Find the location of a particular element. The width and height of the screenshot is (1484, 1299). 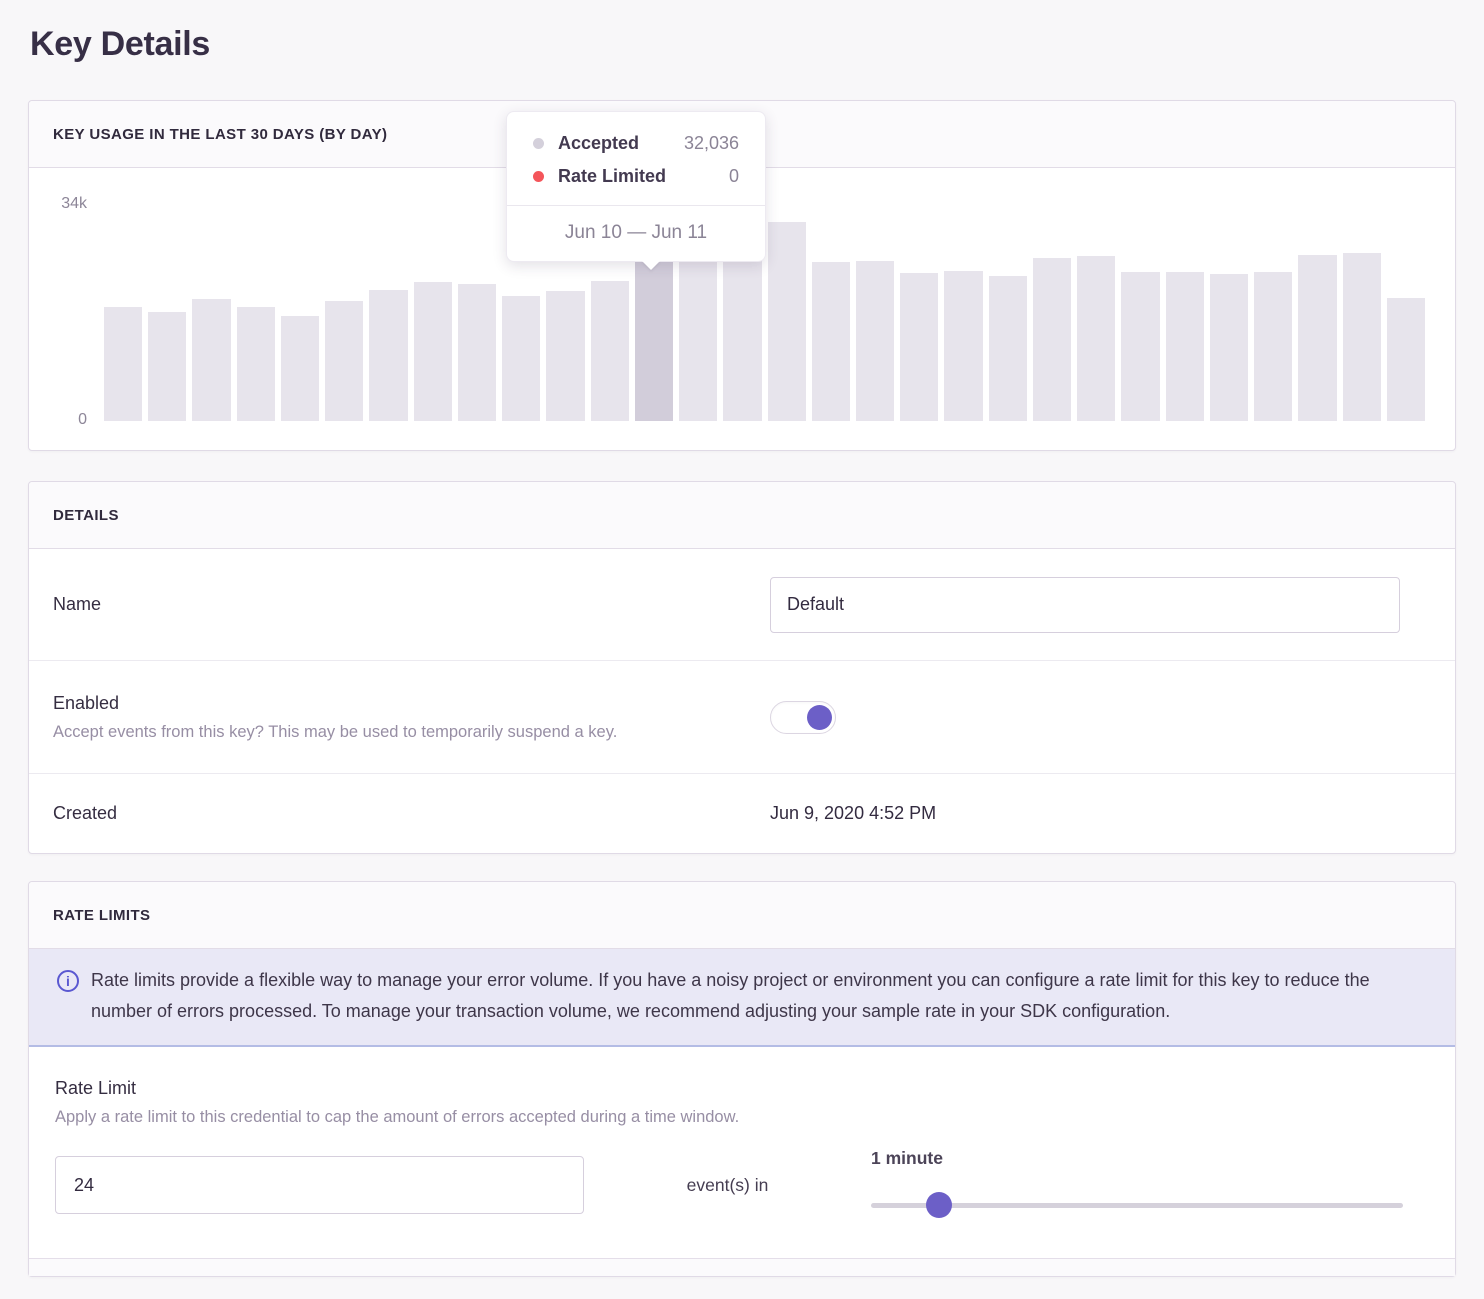

tooltip-accepted-value: 32,036 is located at coordinates (711, 143).